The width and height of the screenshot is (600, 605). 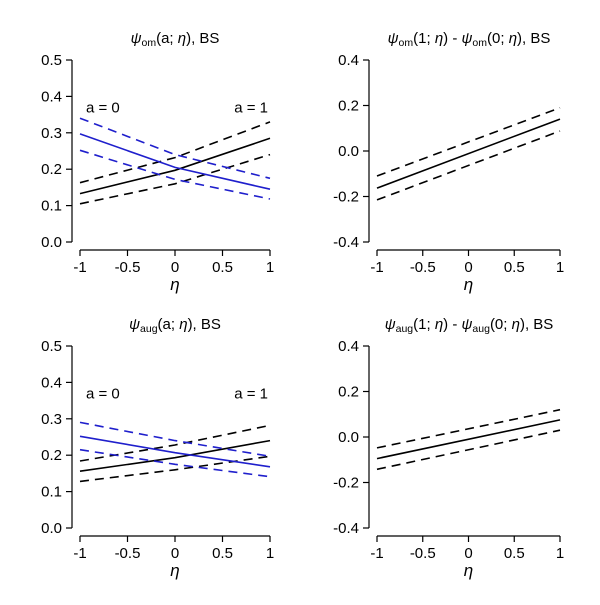 What do you see at coordinates (452, 324) in the screenshot?
I see `title-part: ) -` at bounding box center [452, 324].